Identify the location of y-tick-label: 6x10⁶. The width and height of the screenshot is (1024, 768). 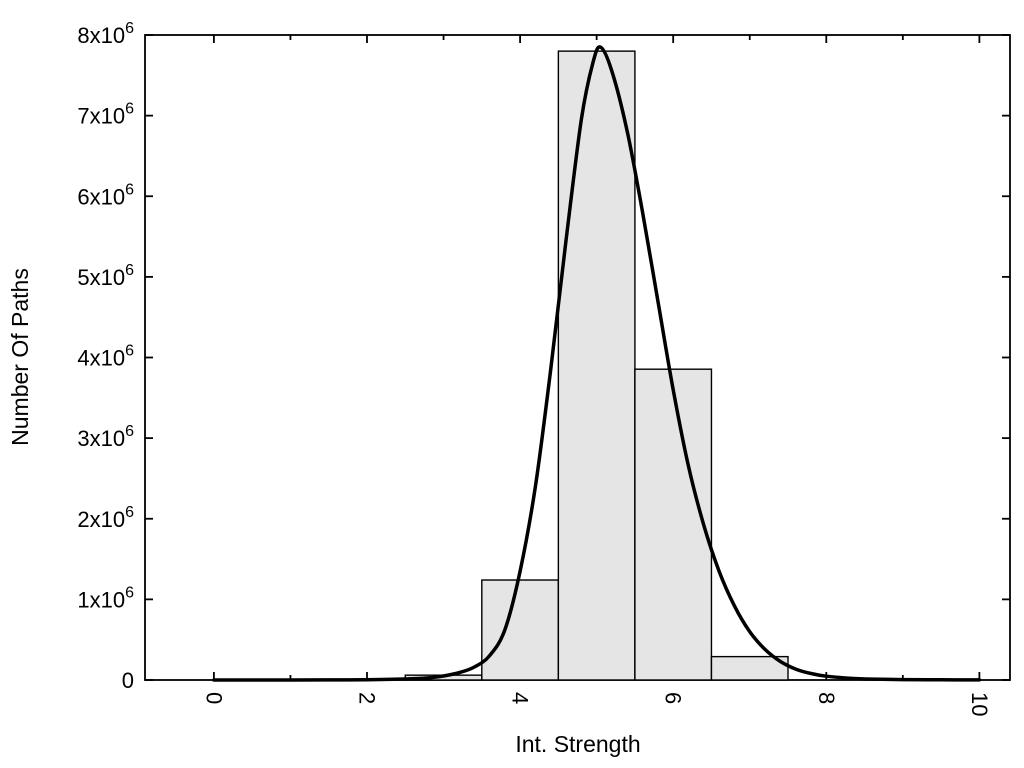
(105, 195).